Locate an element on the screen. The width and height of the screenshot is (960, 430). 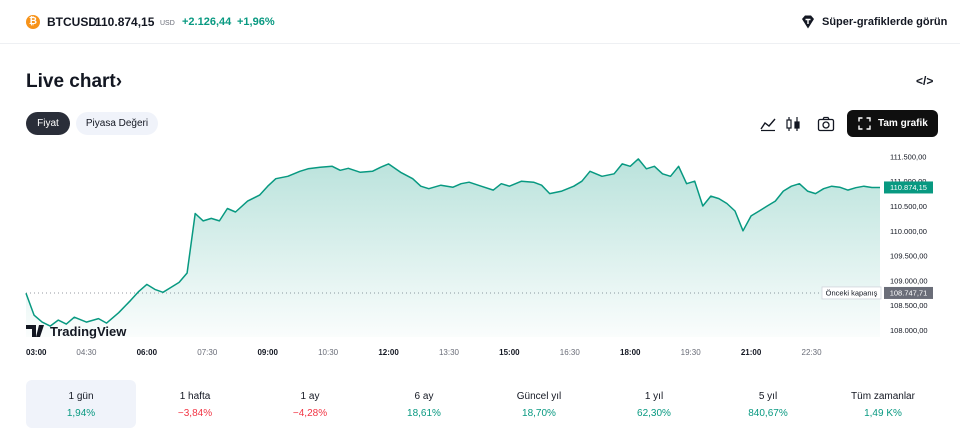
ticker-change: +2.126,44 is located at coordinates (207, 22).